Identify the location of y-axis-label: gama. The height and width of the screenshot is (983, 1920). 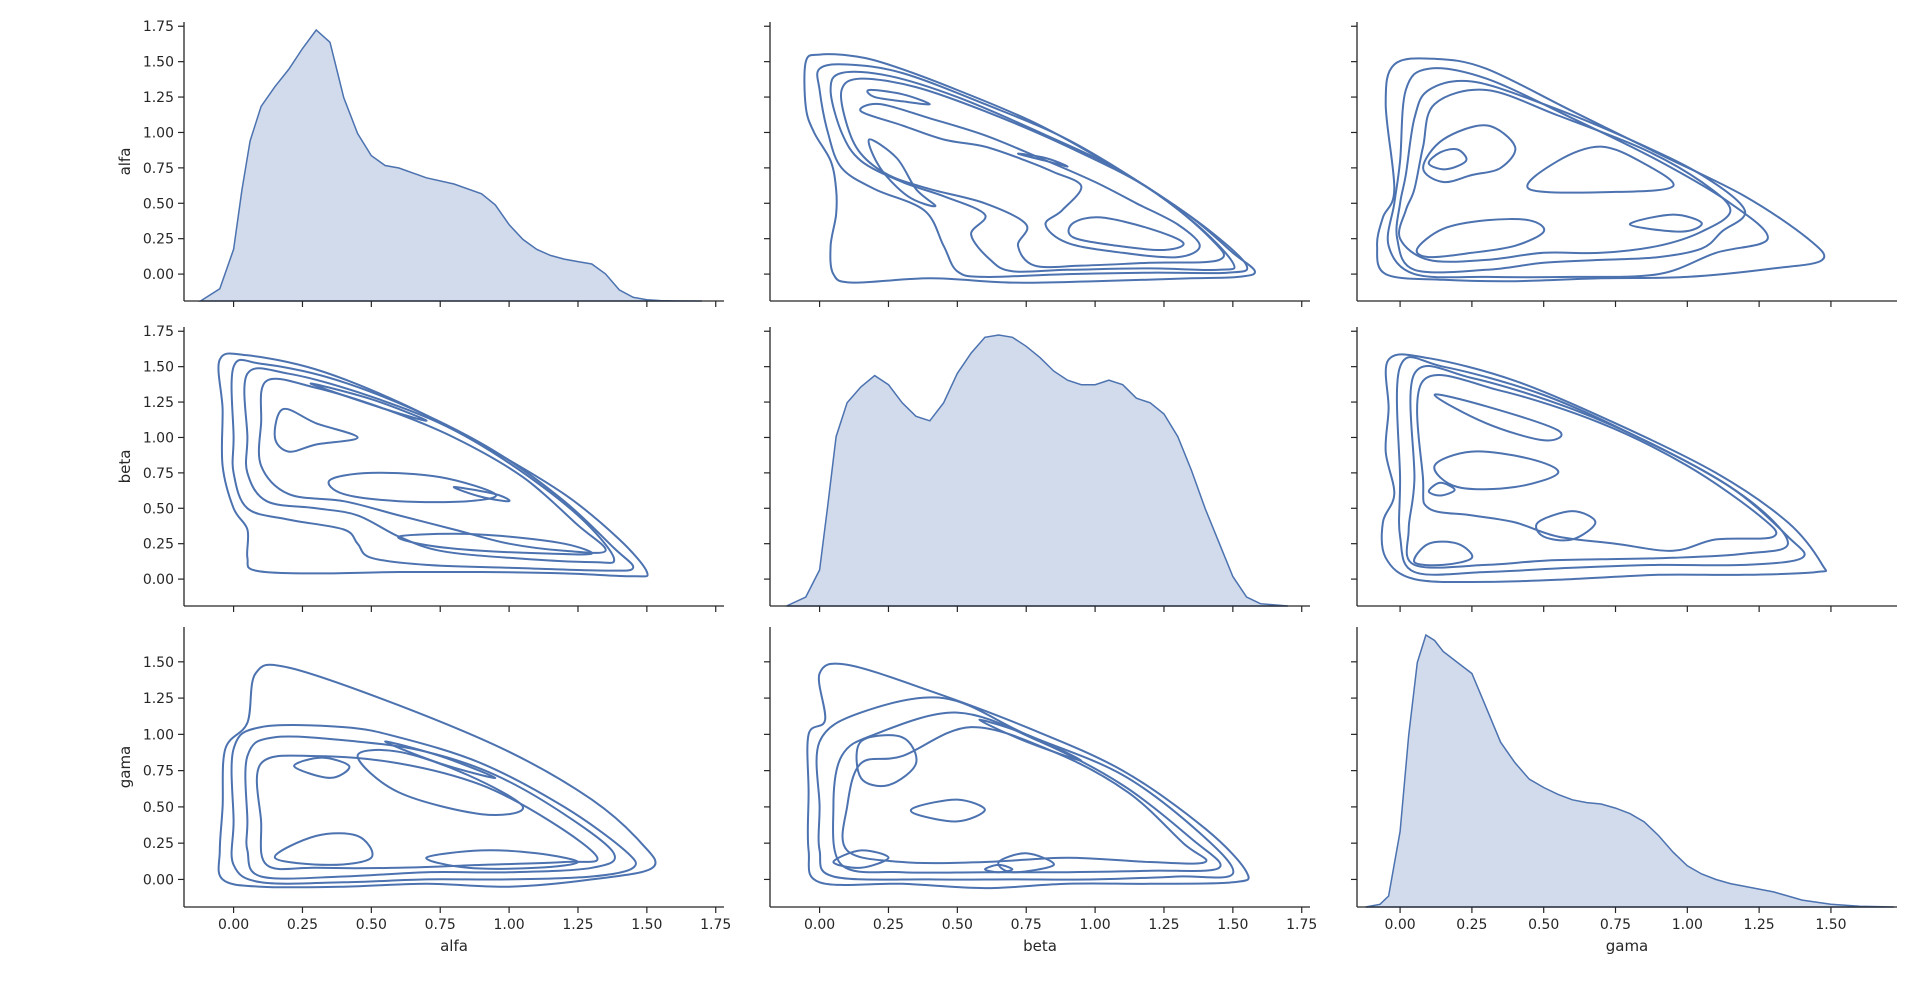
(125, 767).